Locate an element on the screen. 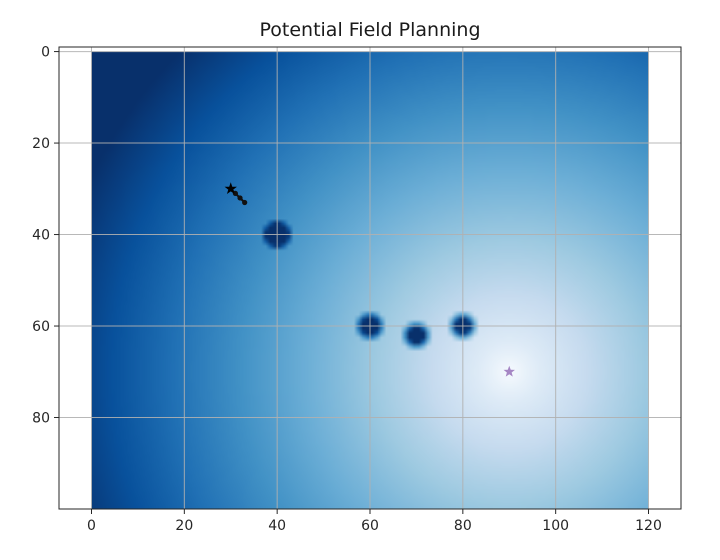  x-tick-label: 20 is located at coordinates (184, 526).